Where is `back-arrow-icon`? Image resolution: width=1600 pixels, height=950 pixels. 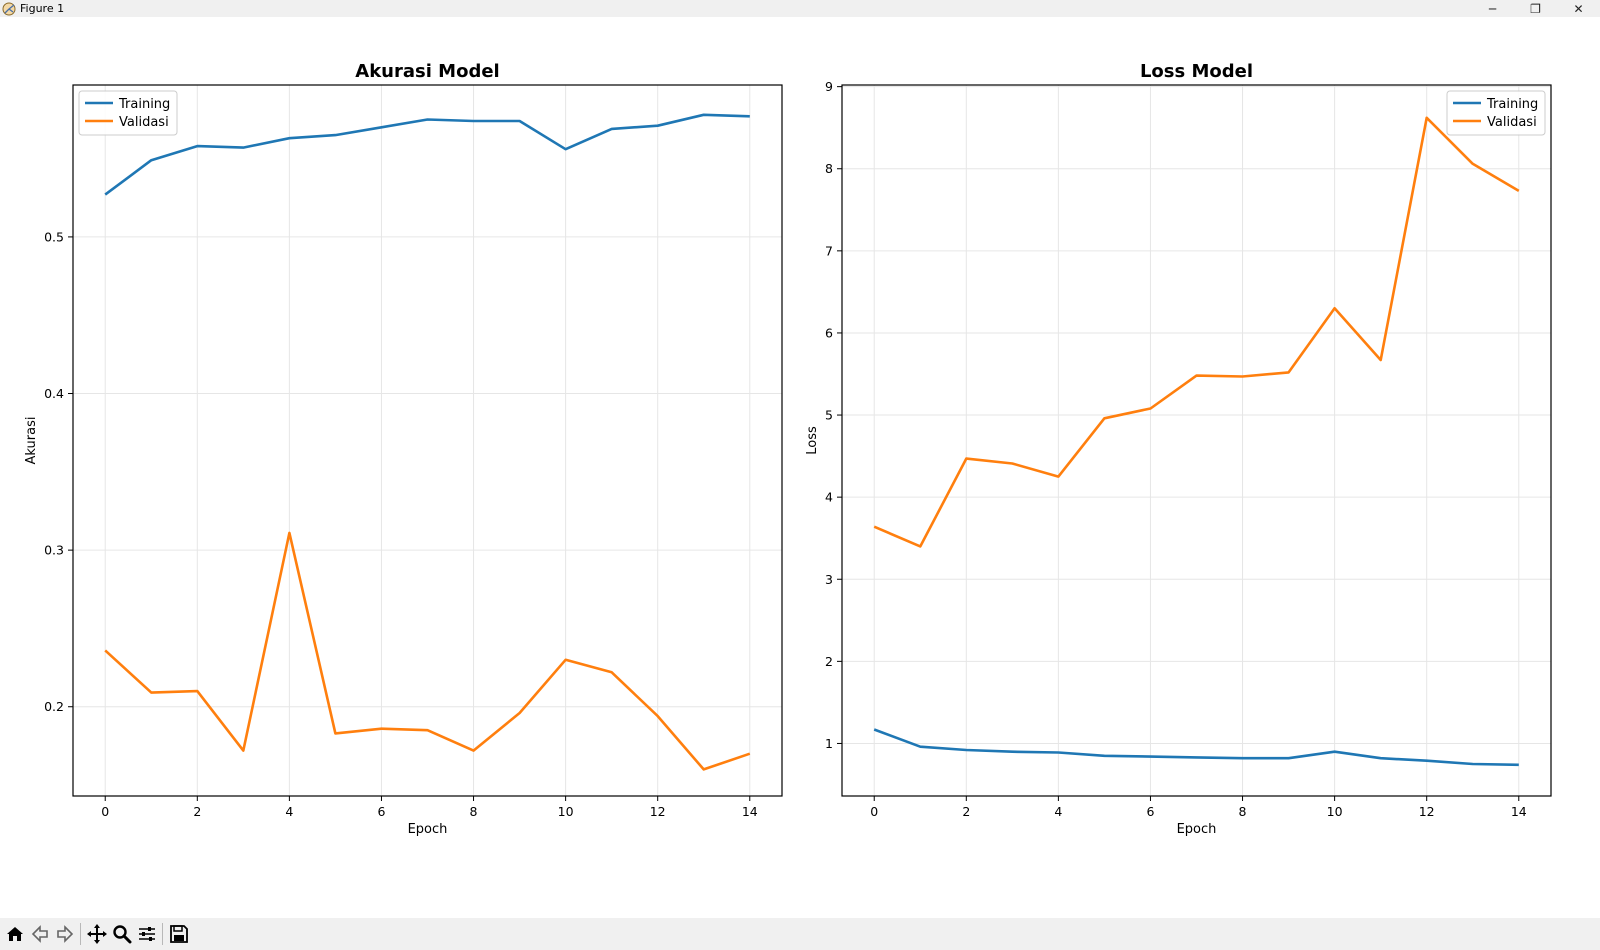
back-arrow-icon is located at coordinates (39, 934).